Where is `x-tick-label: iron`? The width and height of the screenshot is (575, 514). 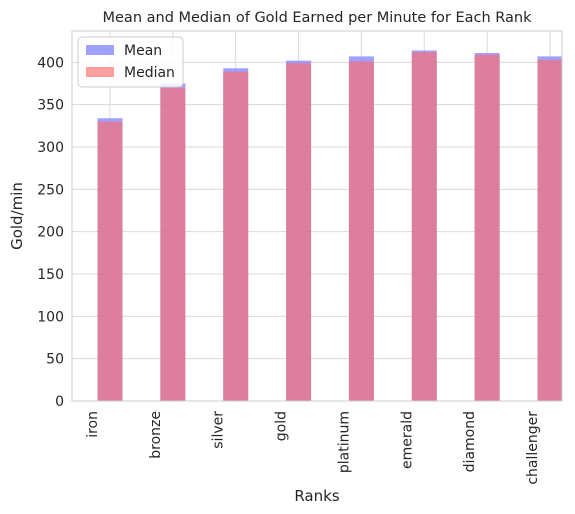
x-tick-label: iron is located at coordinates (93, 424).